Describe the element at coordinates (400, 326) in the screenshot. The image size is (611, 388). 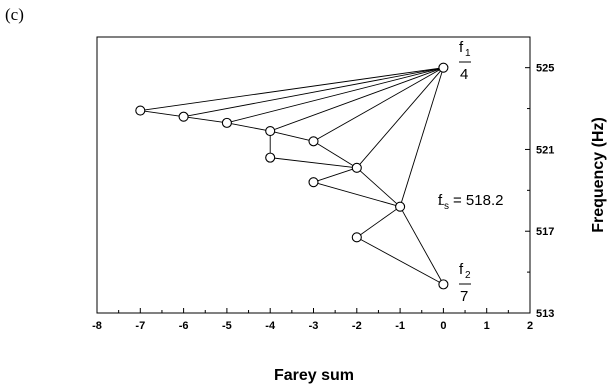
I see `x-tick-label: -1` at that location.